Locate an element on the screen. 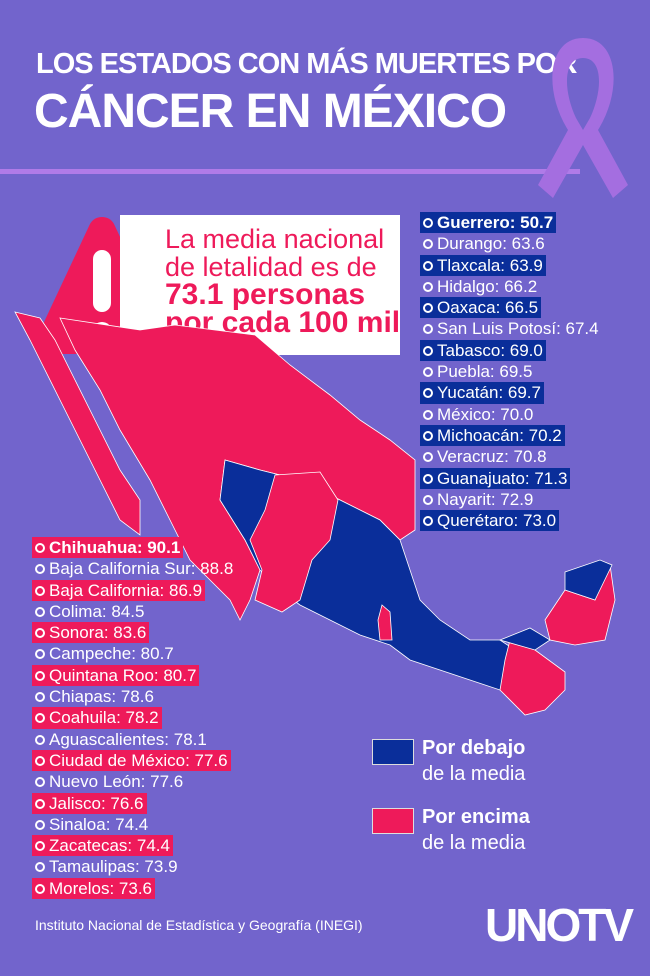 Image resolution: width=650 pixels, height=976 pixels. alert-line-1: La media nacional is located at coordinates (275, 239).